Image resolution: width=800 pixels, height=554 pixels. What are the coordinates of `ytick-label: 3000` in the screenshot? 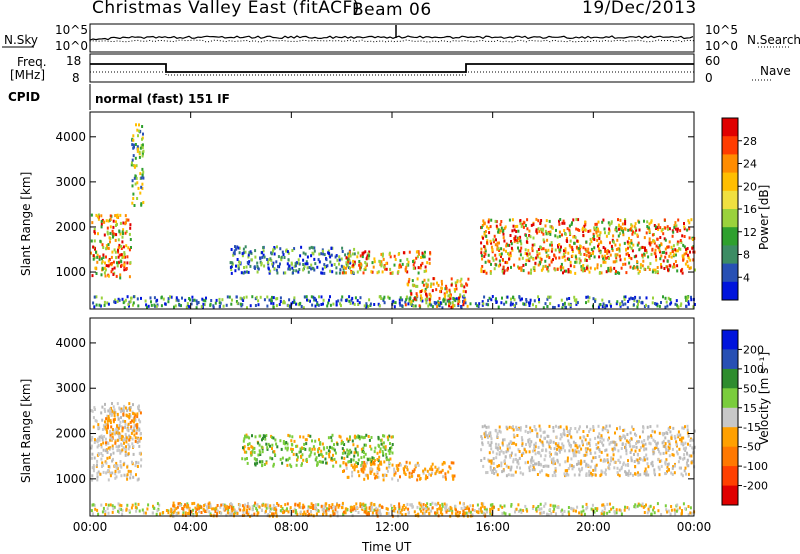 It's located at (70, 182).